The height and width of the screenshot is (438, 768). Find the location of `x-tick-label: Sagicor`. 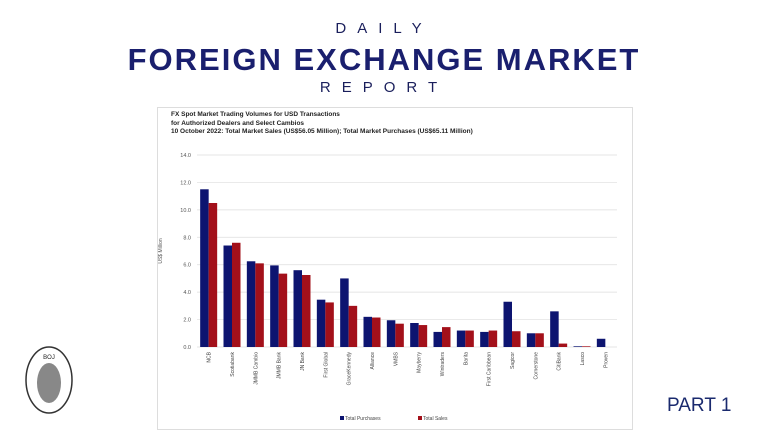

x-tick-label: Sagicor is located at coordinates (513, 360).